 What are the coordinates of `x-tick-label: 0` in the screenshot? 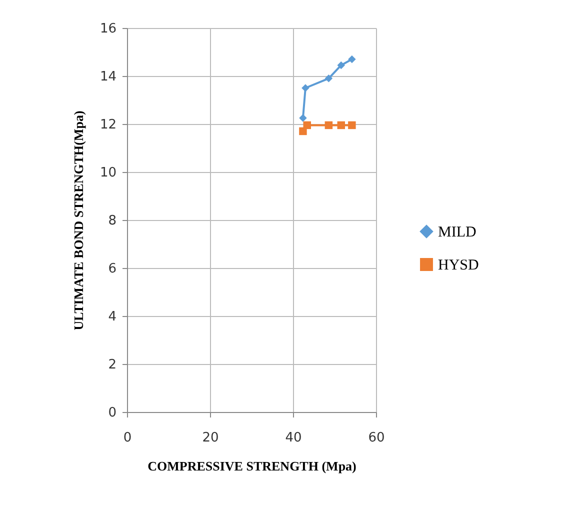 It's located at (127, 438).